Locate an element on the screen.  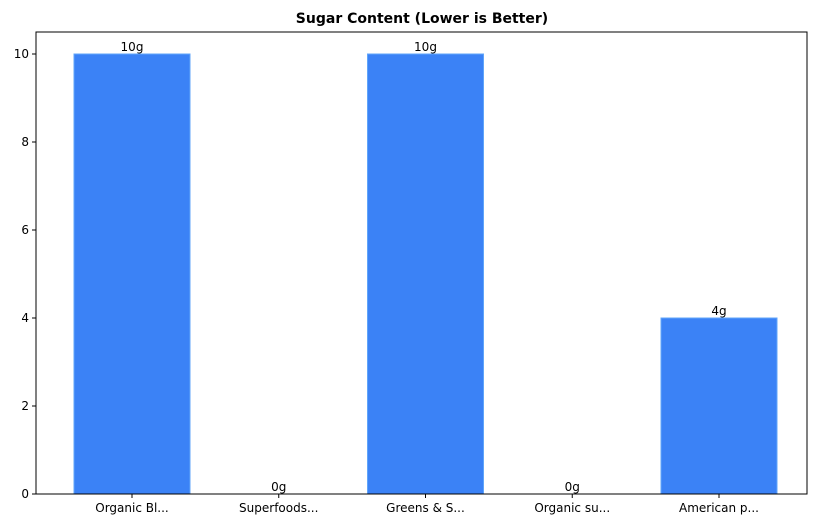
y-tick-label: 6 is located at coordinates (25, 230).